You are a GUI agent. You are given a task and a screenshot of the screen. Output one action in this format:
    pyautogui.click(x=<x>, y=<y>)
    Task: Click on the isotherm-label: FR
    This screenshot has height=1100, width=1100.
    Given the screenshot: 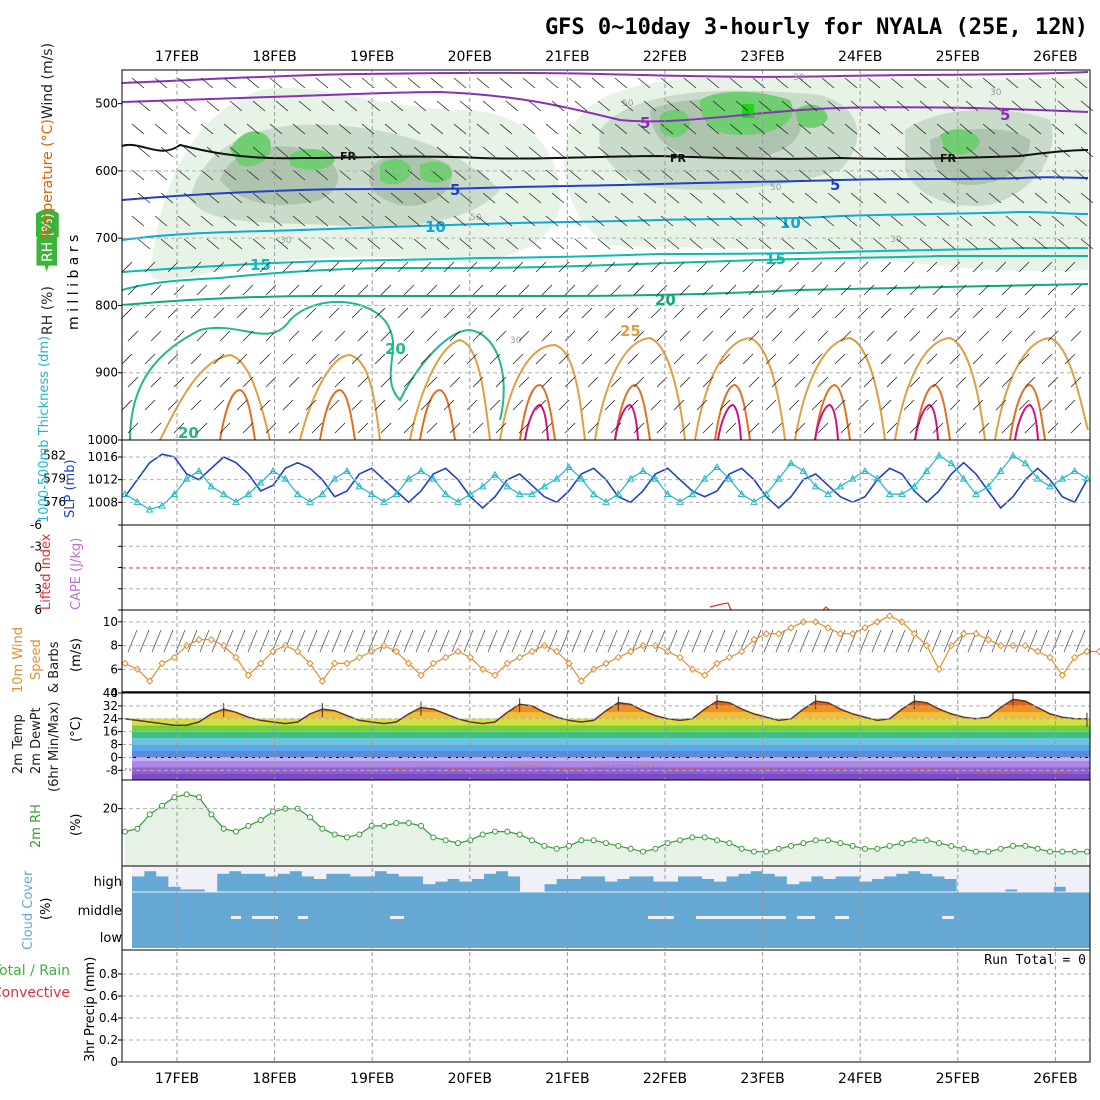 What is the action you would take?
    pyautogui.click(x=948, y=158)
    